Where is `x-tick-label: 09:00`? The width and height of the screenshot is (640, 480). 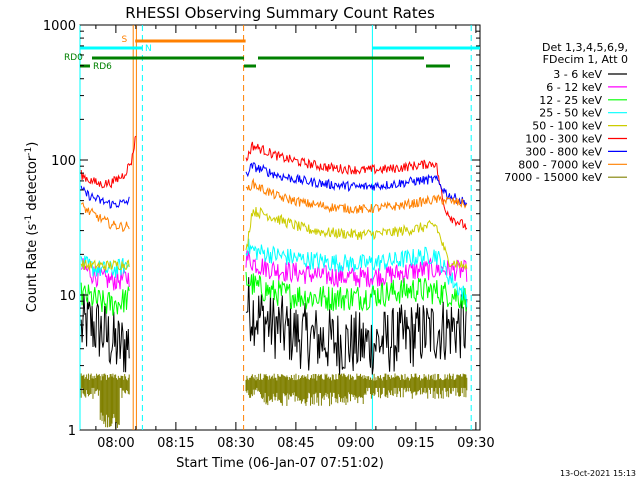
x-tick-label: 09:00 is located at coordinates (355, 443).